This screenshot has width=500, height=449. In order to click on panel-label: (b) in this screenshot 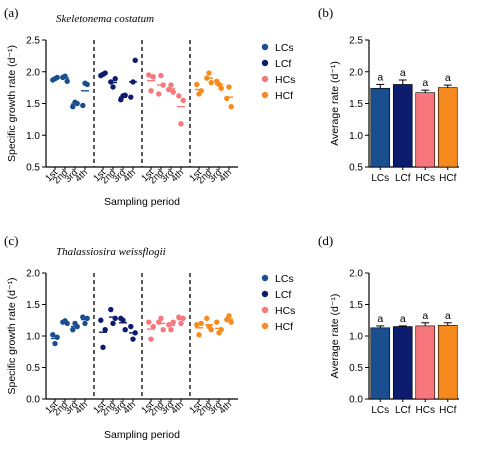, I will do `click(325, 12)`.